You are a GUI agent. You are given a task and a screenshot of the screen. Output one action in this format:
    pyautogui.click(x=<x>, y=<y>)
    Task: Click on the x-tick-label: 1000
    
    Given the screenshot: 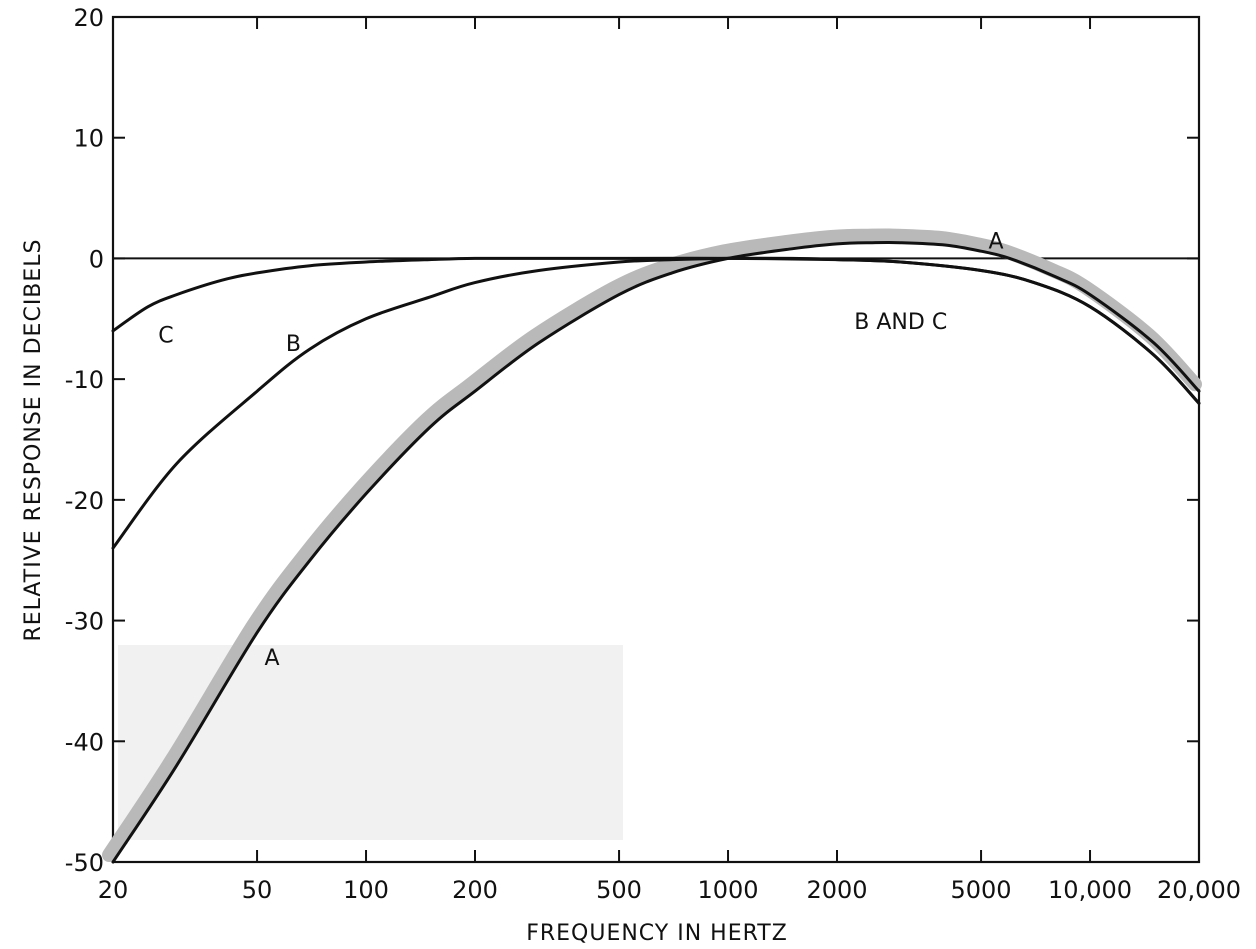 What is the action you would take?
    pyautogui.click(x=727, y=890)
    